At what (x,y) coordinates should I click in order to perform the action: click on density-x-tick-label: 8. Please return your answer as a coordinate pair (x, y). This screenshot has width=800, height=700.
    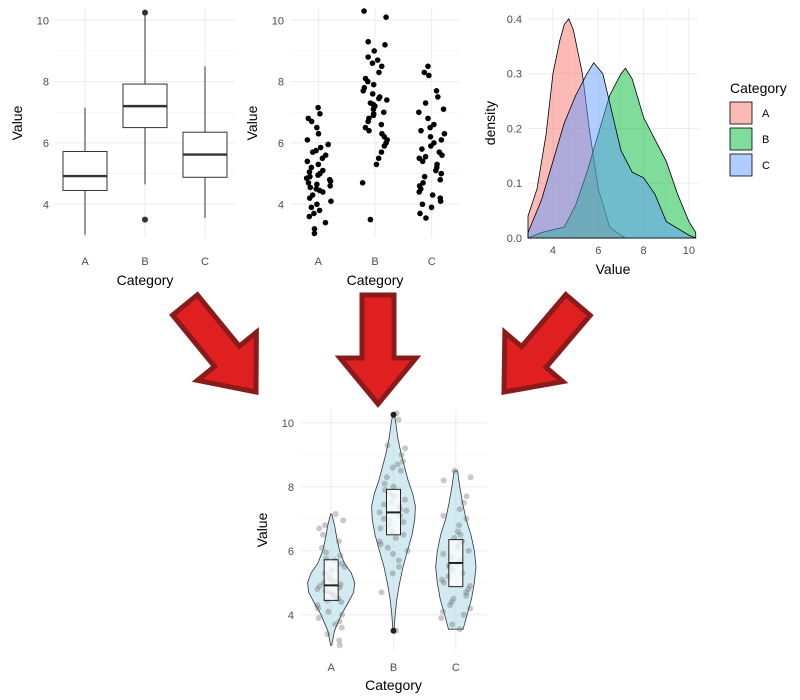
    Looking at the image, I should click on (644, 251).